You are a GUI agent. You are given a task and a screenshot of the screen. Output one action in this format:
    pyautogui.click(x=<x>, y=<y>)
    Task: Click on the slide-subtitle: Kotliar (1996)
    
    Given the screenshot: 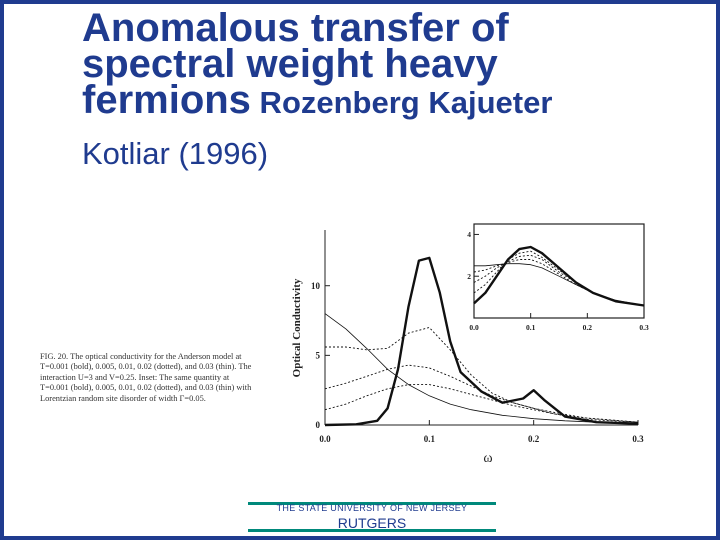 What is the action you would take?
    pyautogui.click(x=175, y=153)
    